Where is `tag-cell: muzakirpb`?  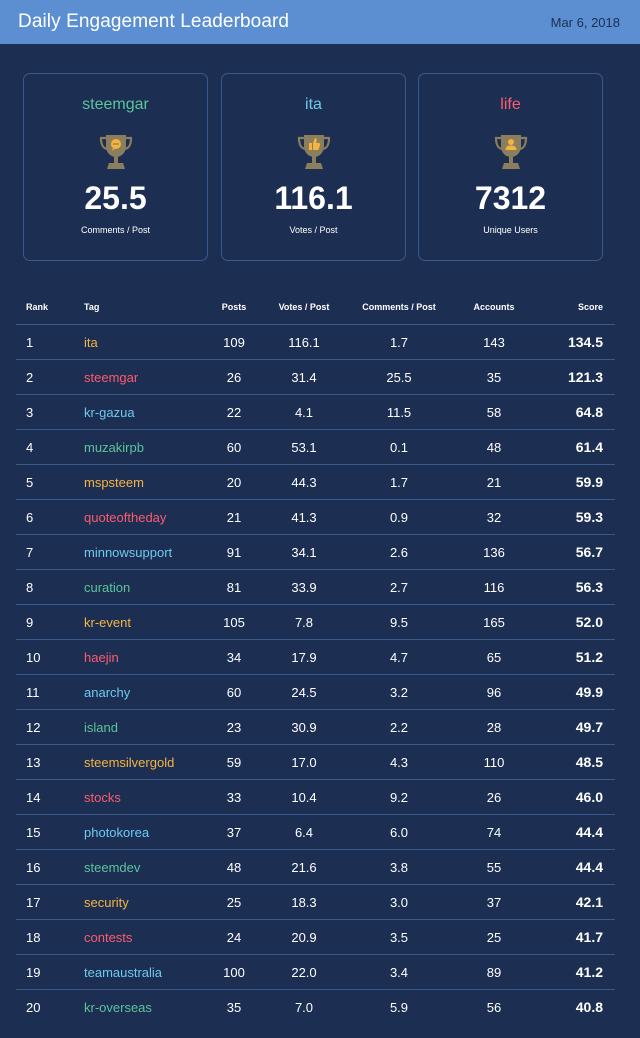 tag-cell: muzakirpb is located at coordinates (142, 447).